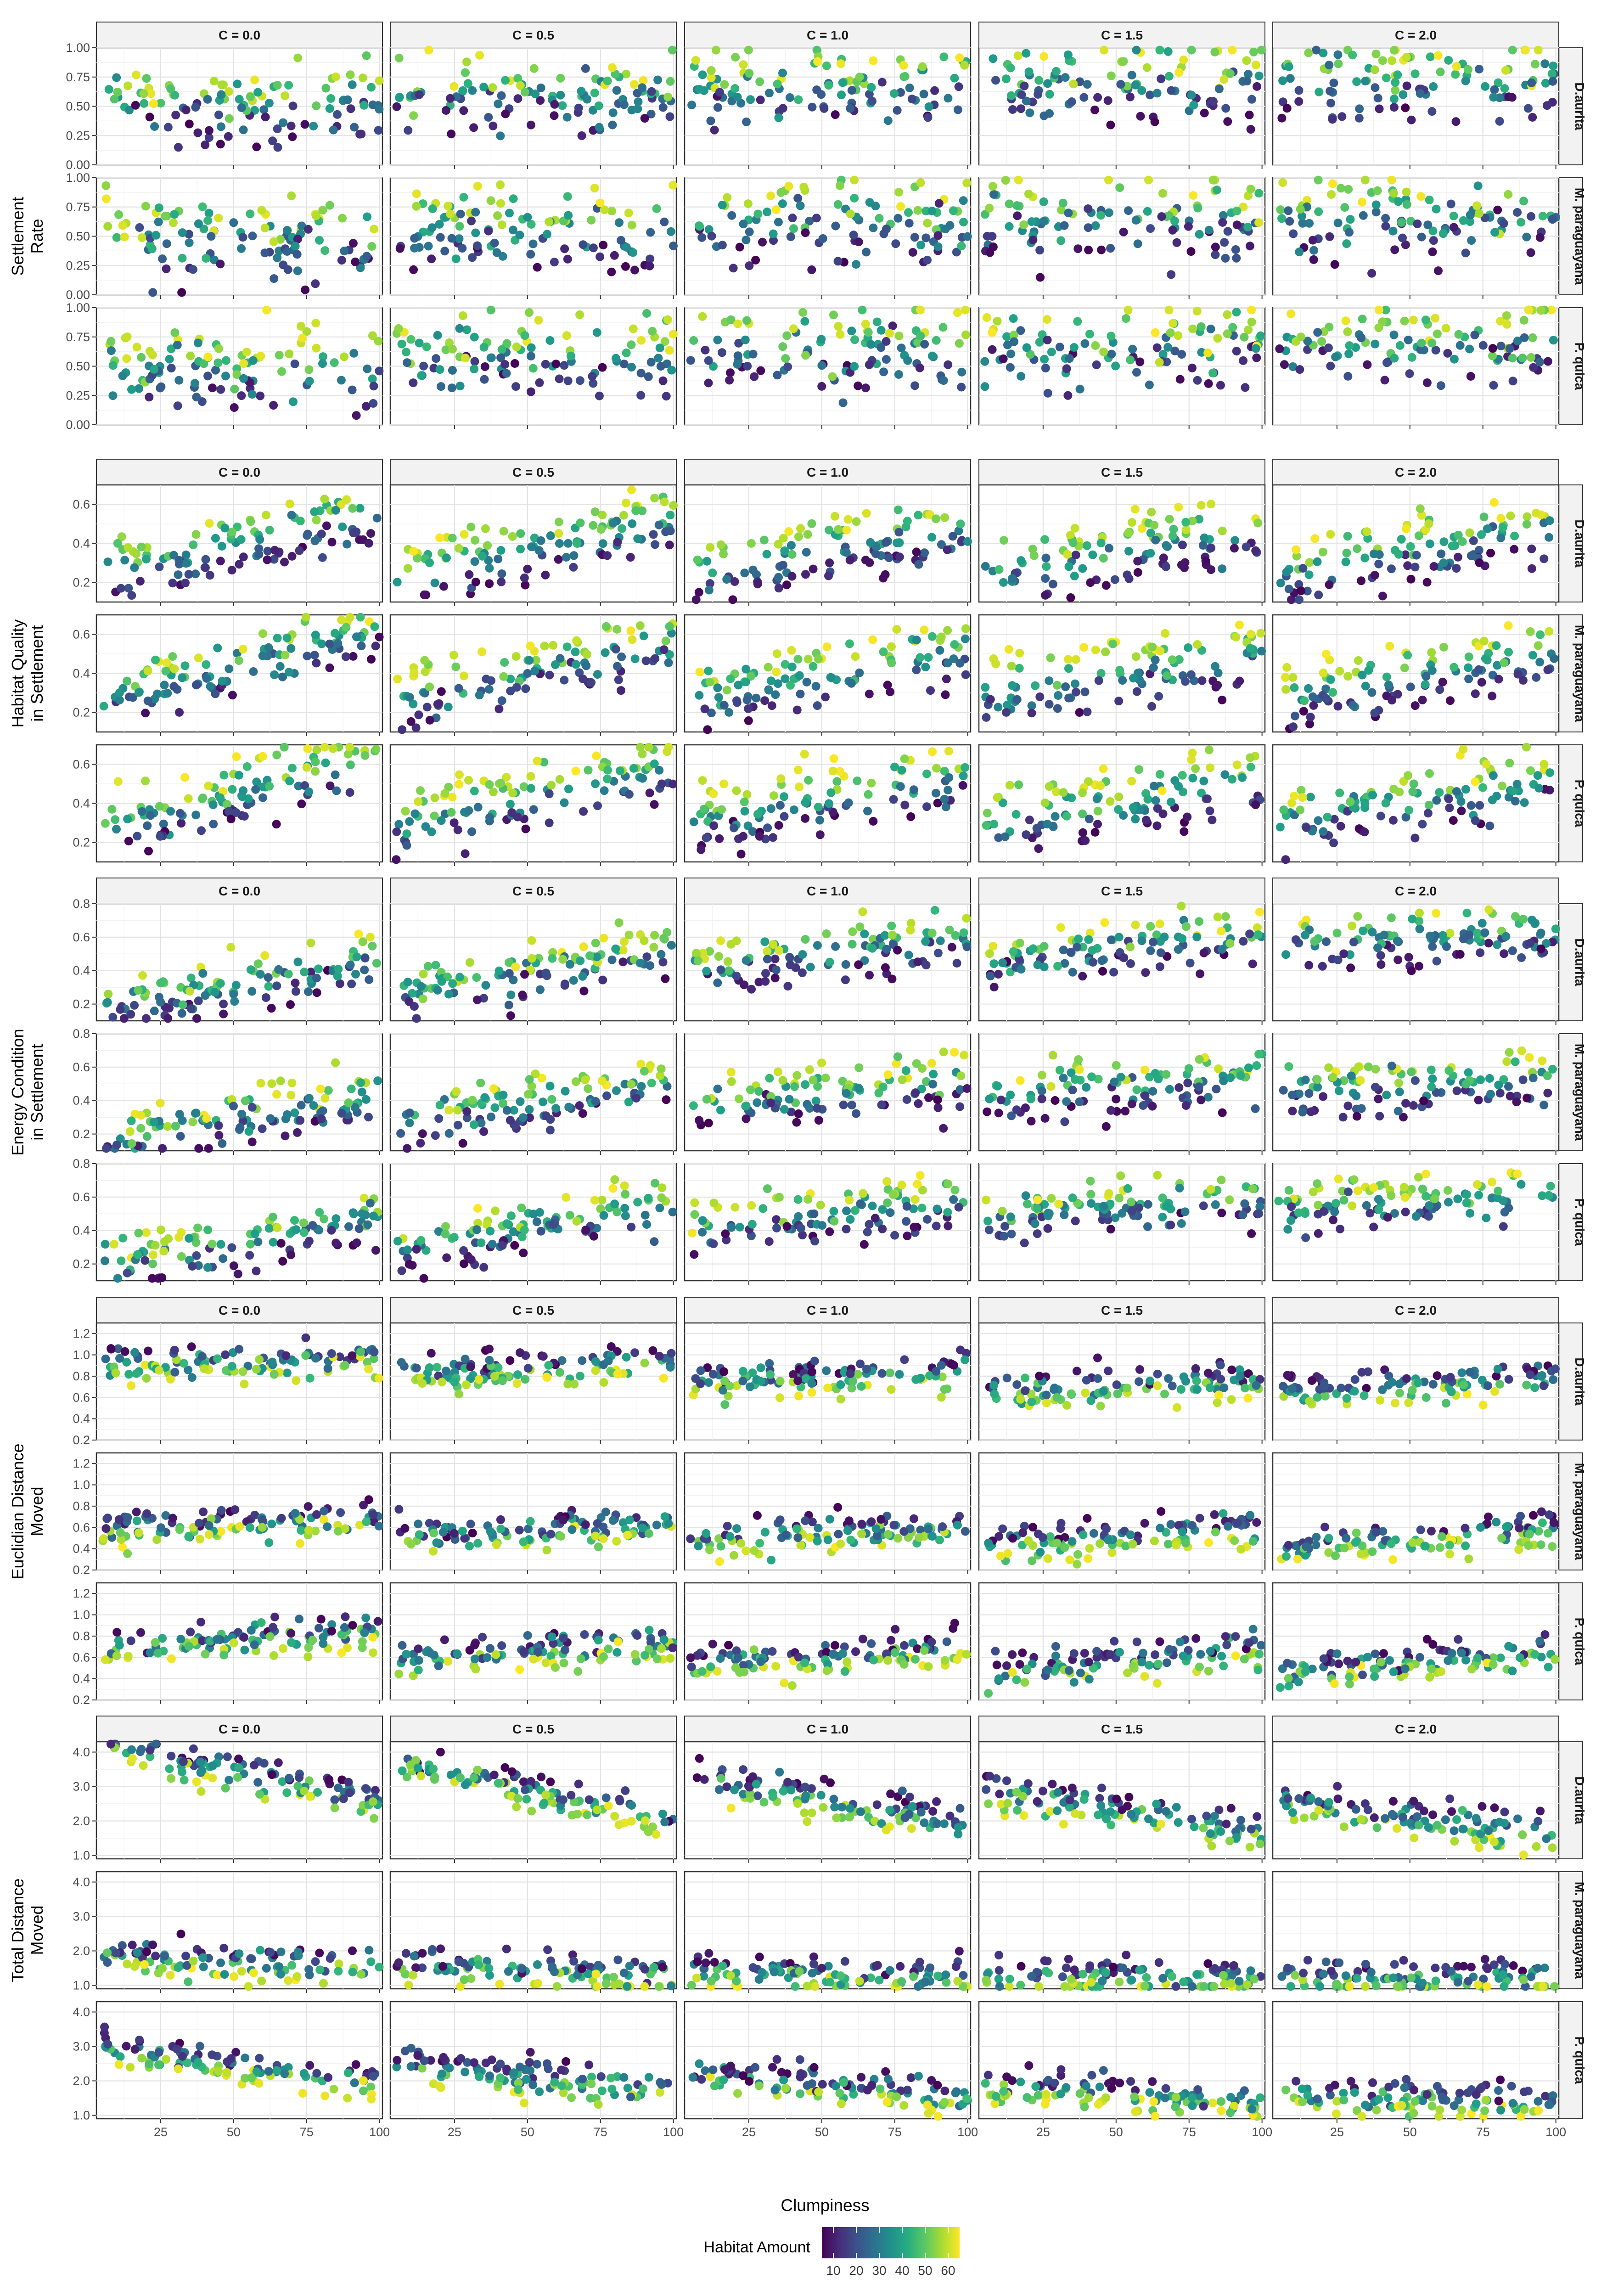  Describe the element at coordinates (78, 295) in the screenshot. I see `y-tick-label: 0.00` at that location.